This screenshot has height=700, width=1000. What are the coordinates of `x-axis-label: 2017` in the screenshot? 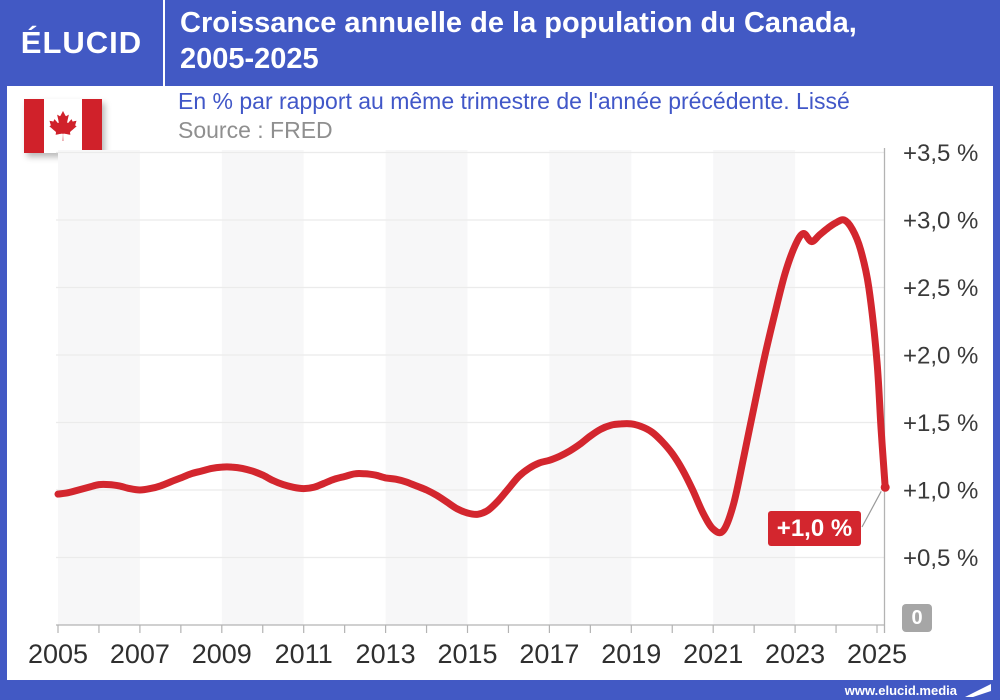 It's located at (549, 654).